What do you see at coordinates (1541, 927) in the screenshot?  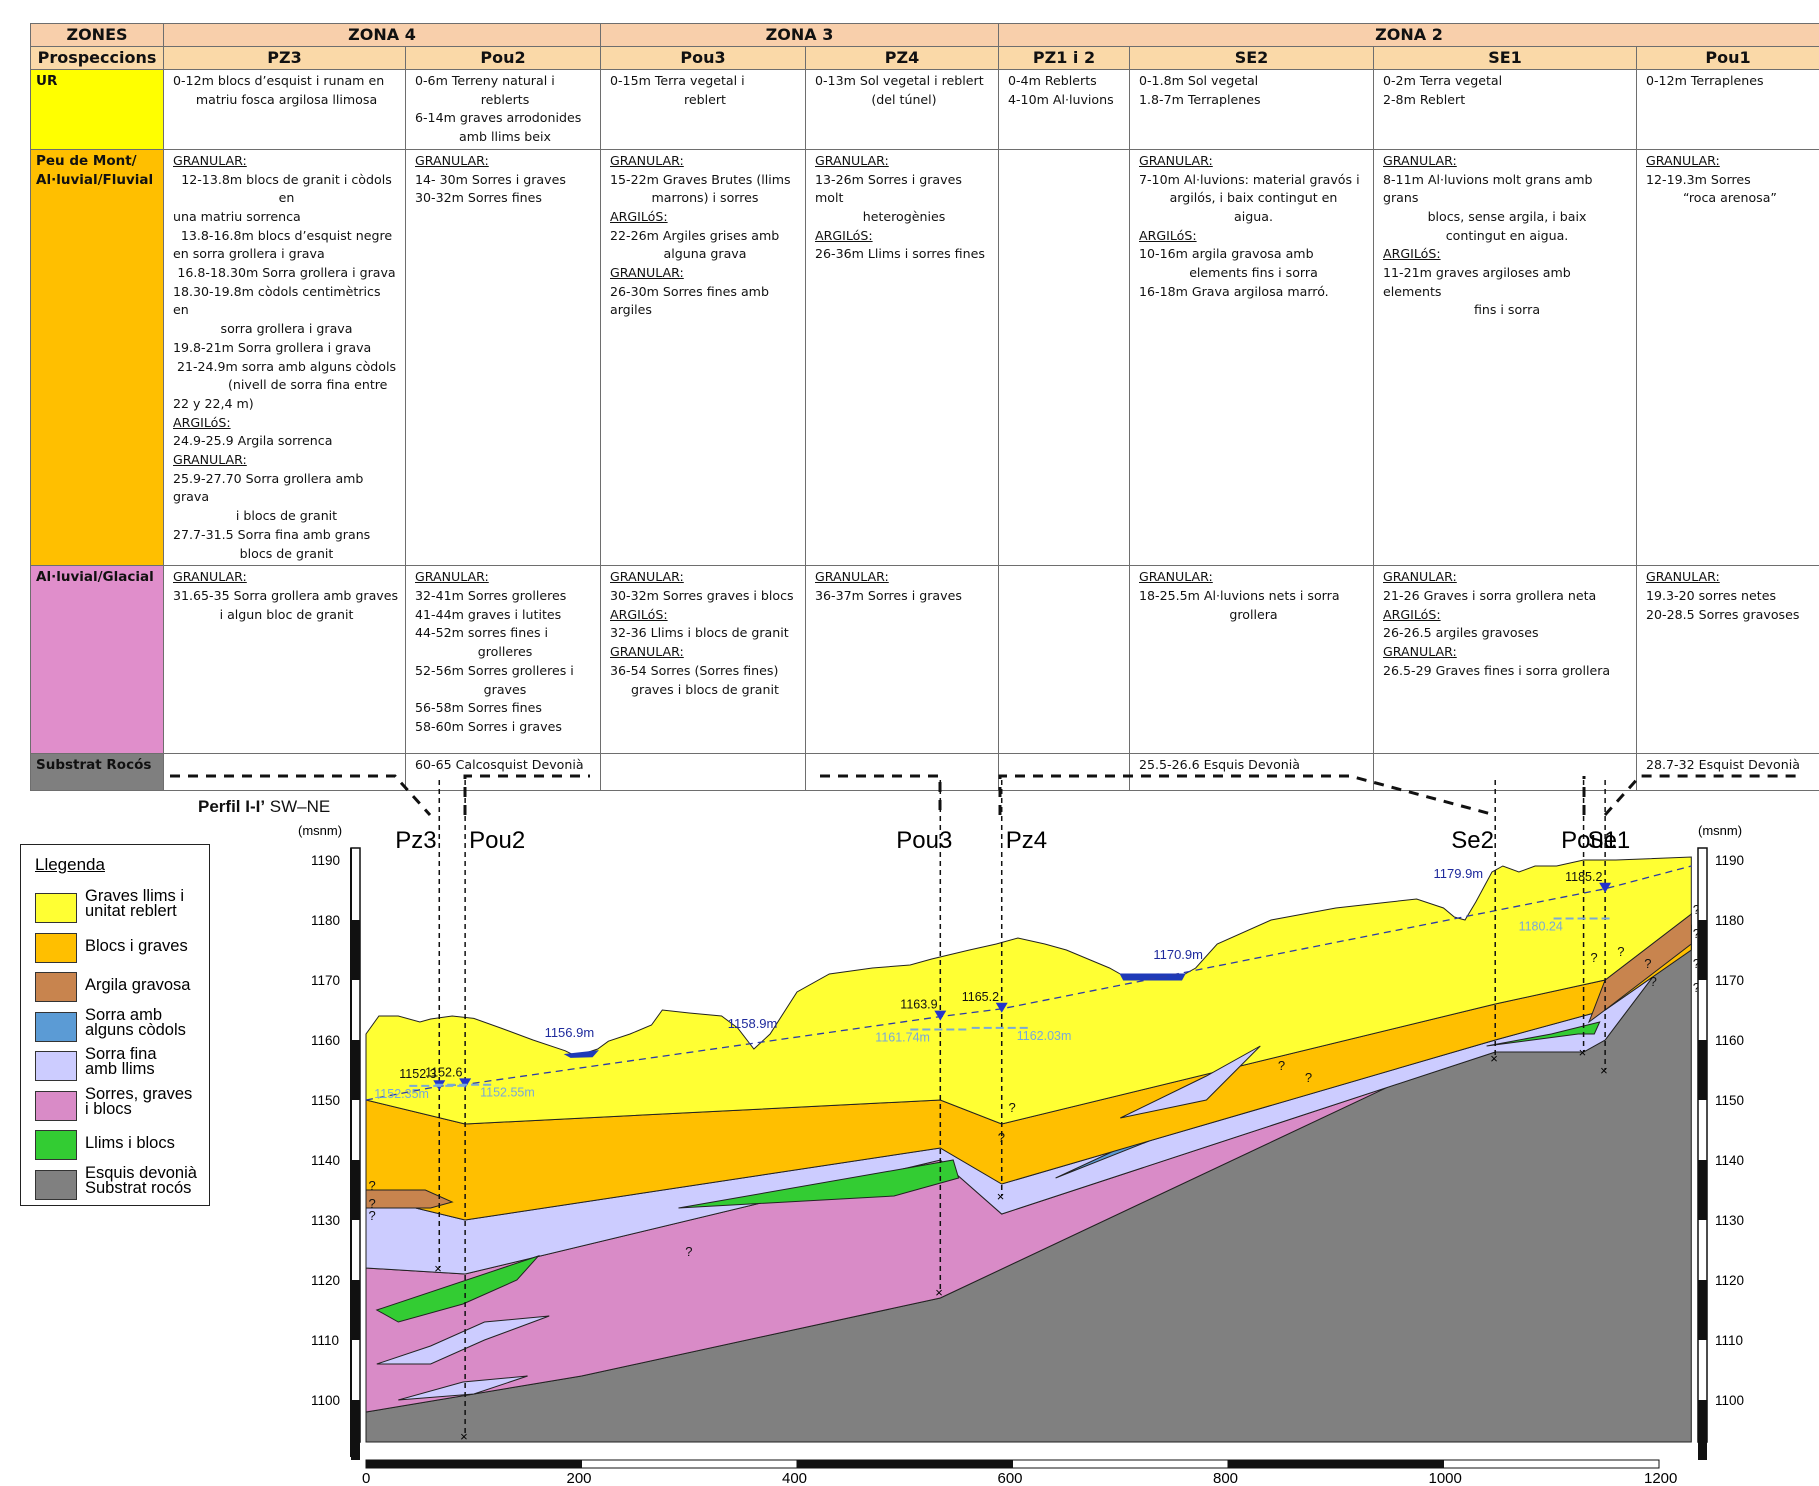 I see `measured-level-label: 1180.24` at bounding box center [1541, 927].